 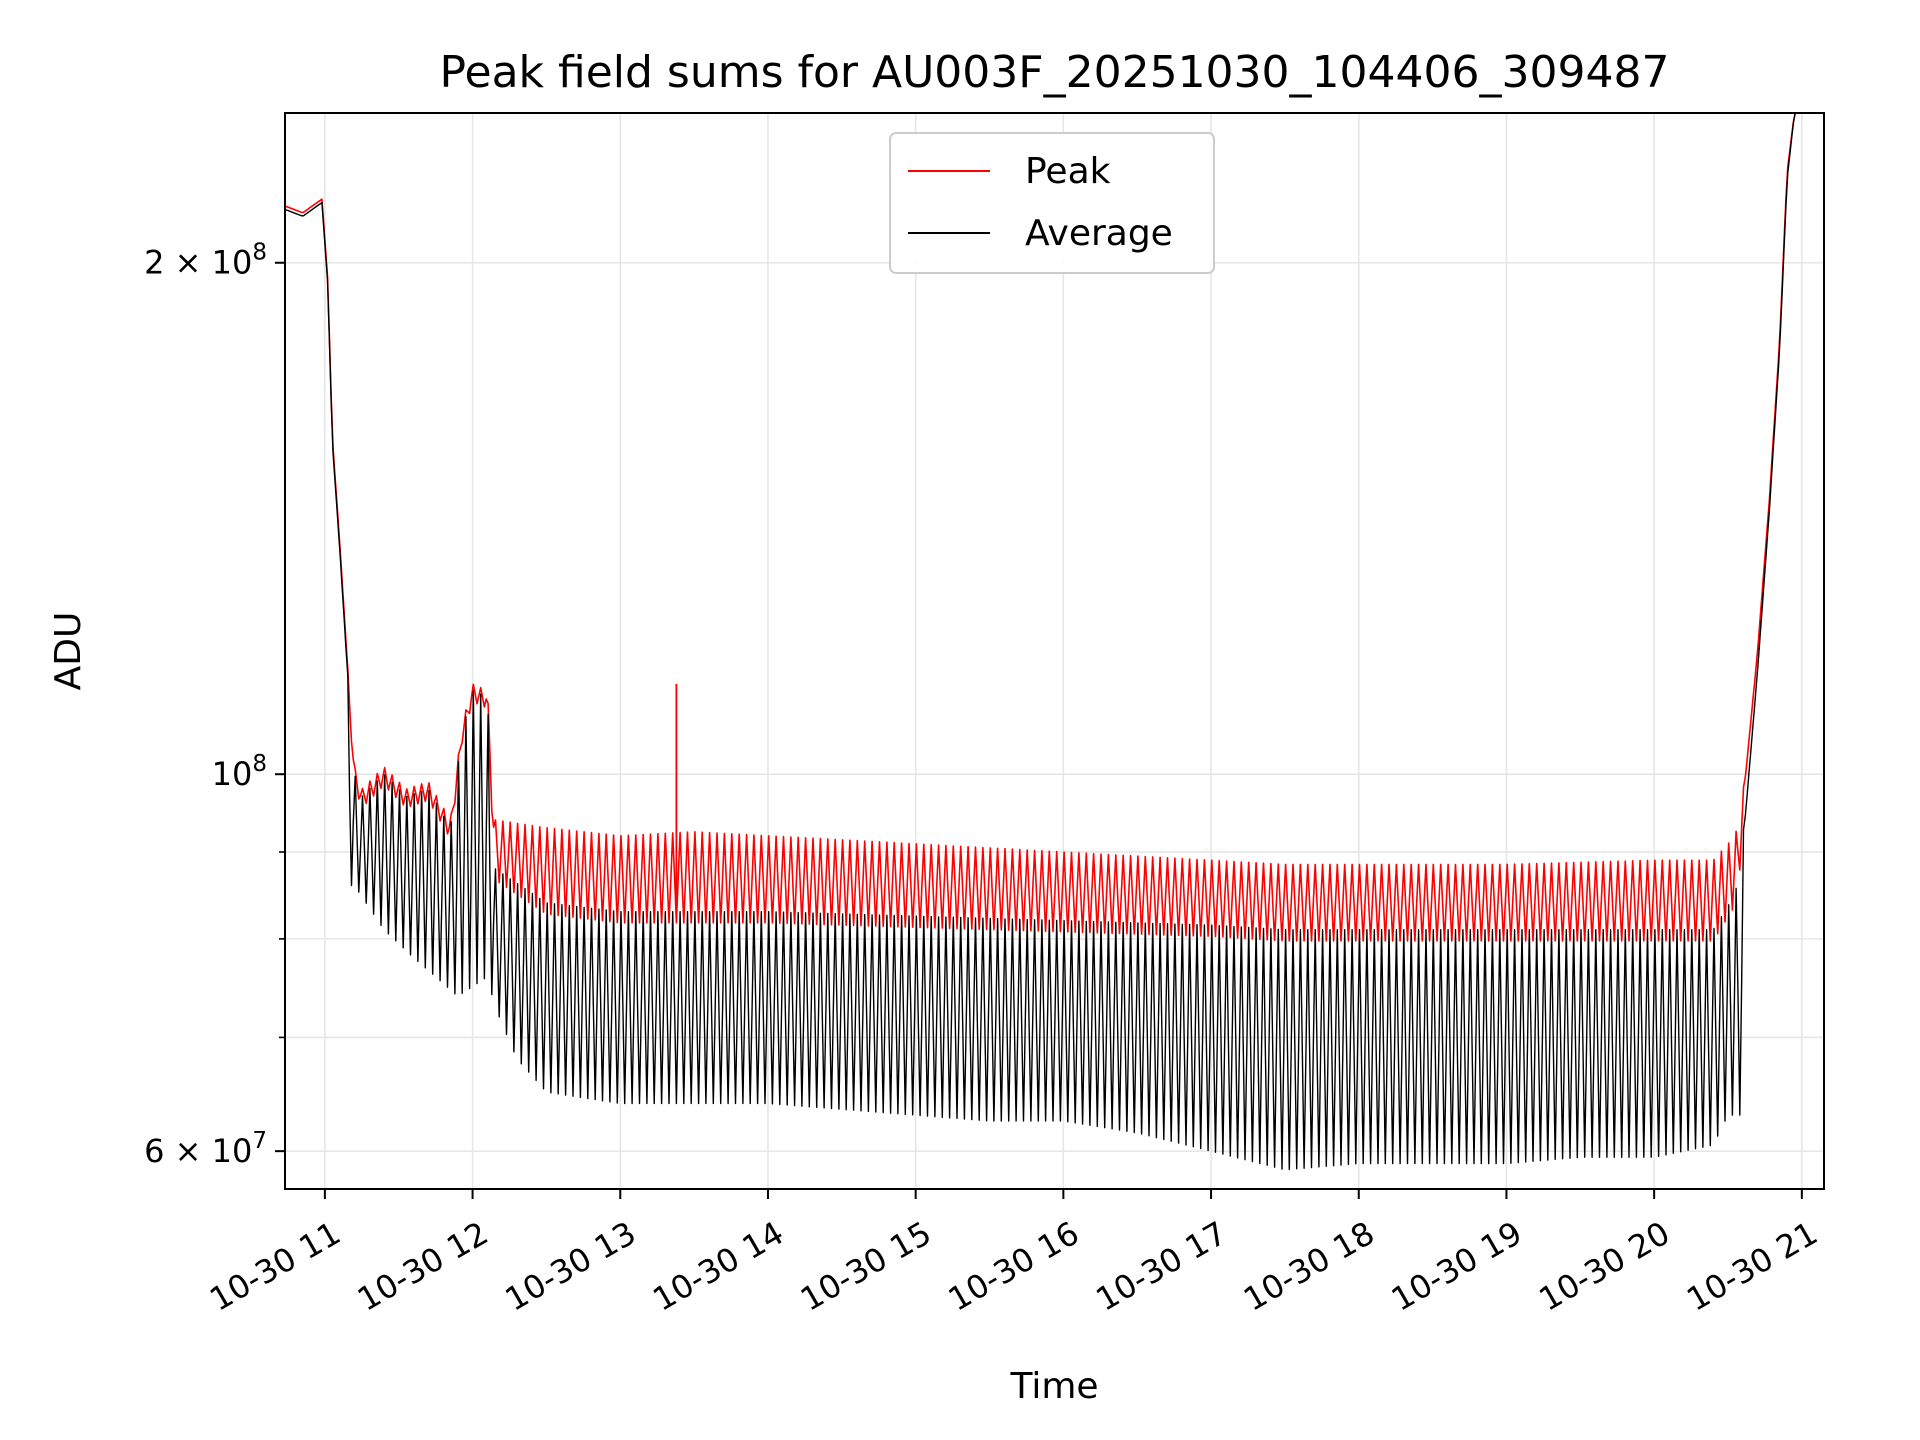 What do you see at coordinates (1068, 171) in the screenshot?
I see `legend-peak-label: Peak` at bounding box center [1068, 171].